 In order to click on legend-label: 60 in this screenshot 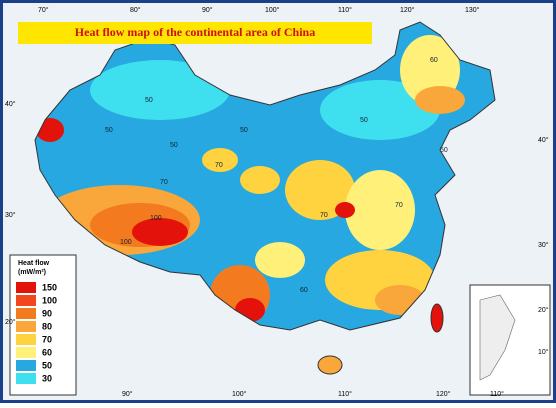, I will do `click(47, 352)`.